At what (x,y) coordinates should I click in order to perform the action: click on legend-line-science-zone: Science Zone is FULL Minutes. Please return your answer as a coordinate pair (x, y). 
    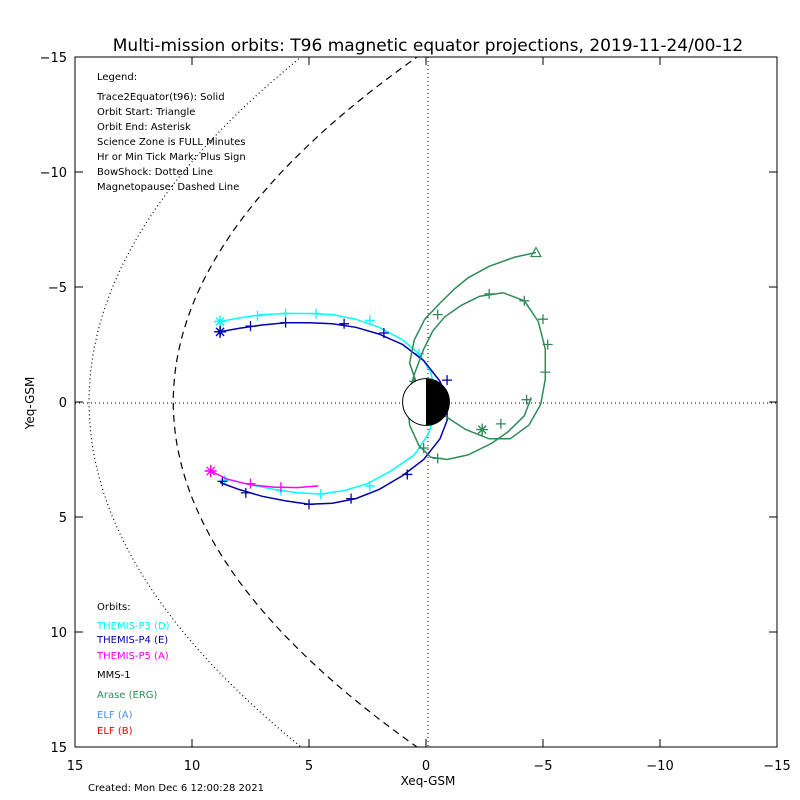
    Looking at the image, I should click on (171, 142).